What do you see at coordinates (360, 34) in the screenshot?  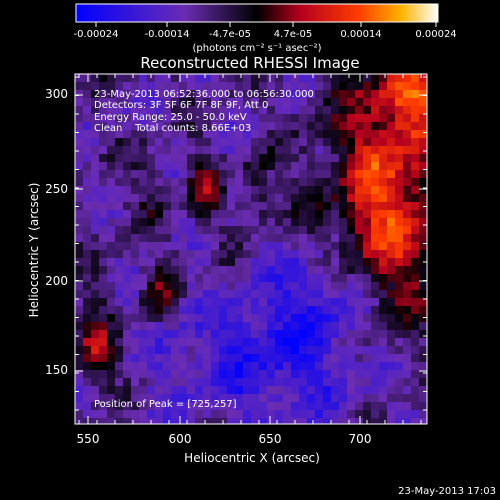 I see `colorbar-tick-label: 0.00014` at bounding box center [360, 34].